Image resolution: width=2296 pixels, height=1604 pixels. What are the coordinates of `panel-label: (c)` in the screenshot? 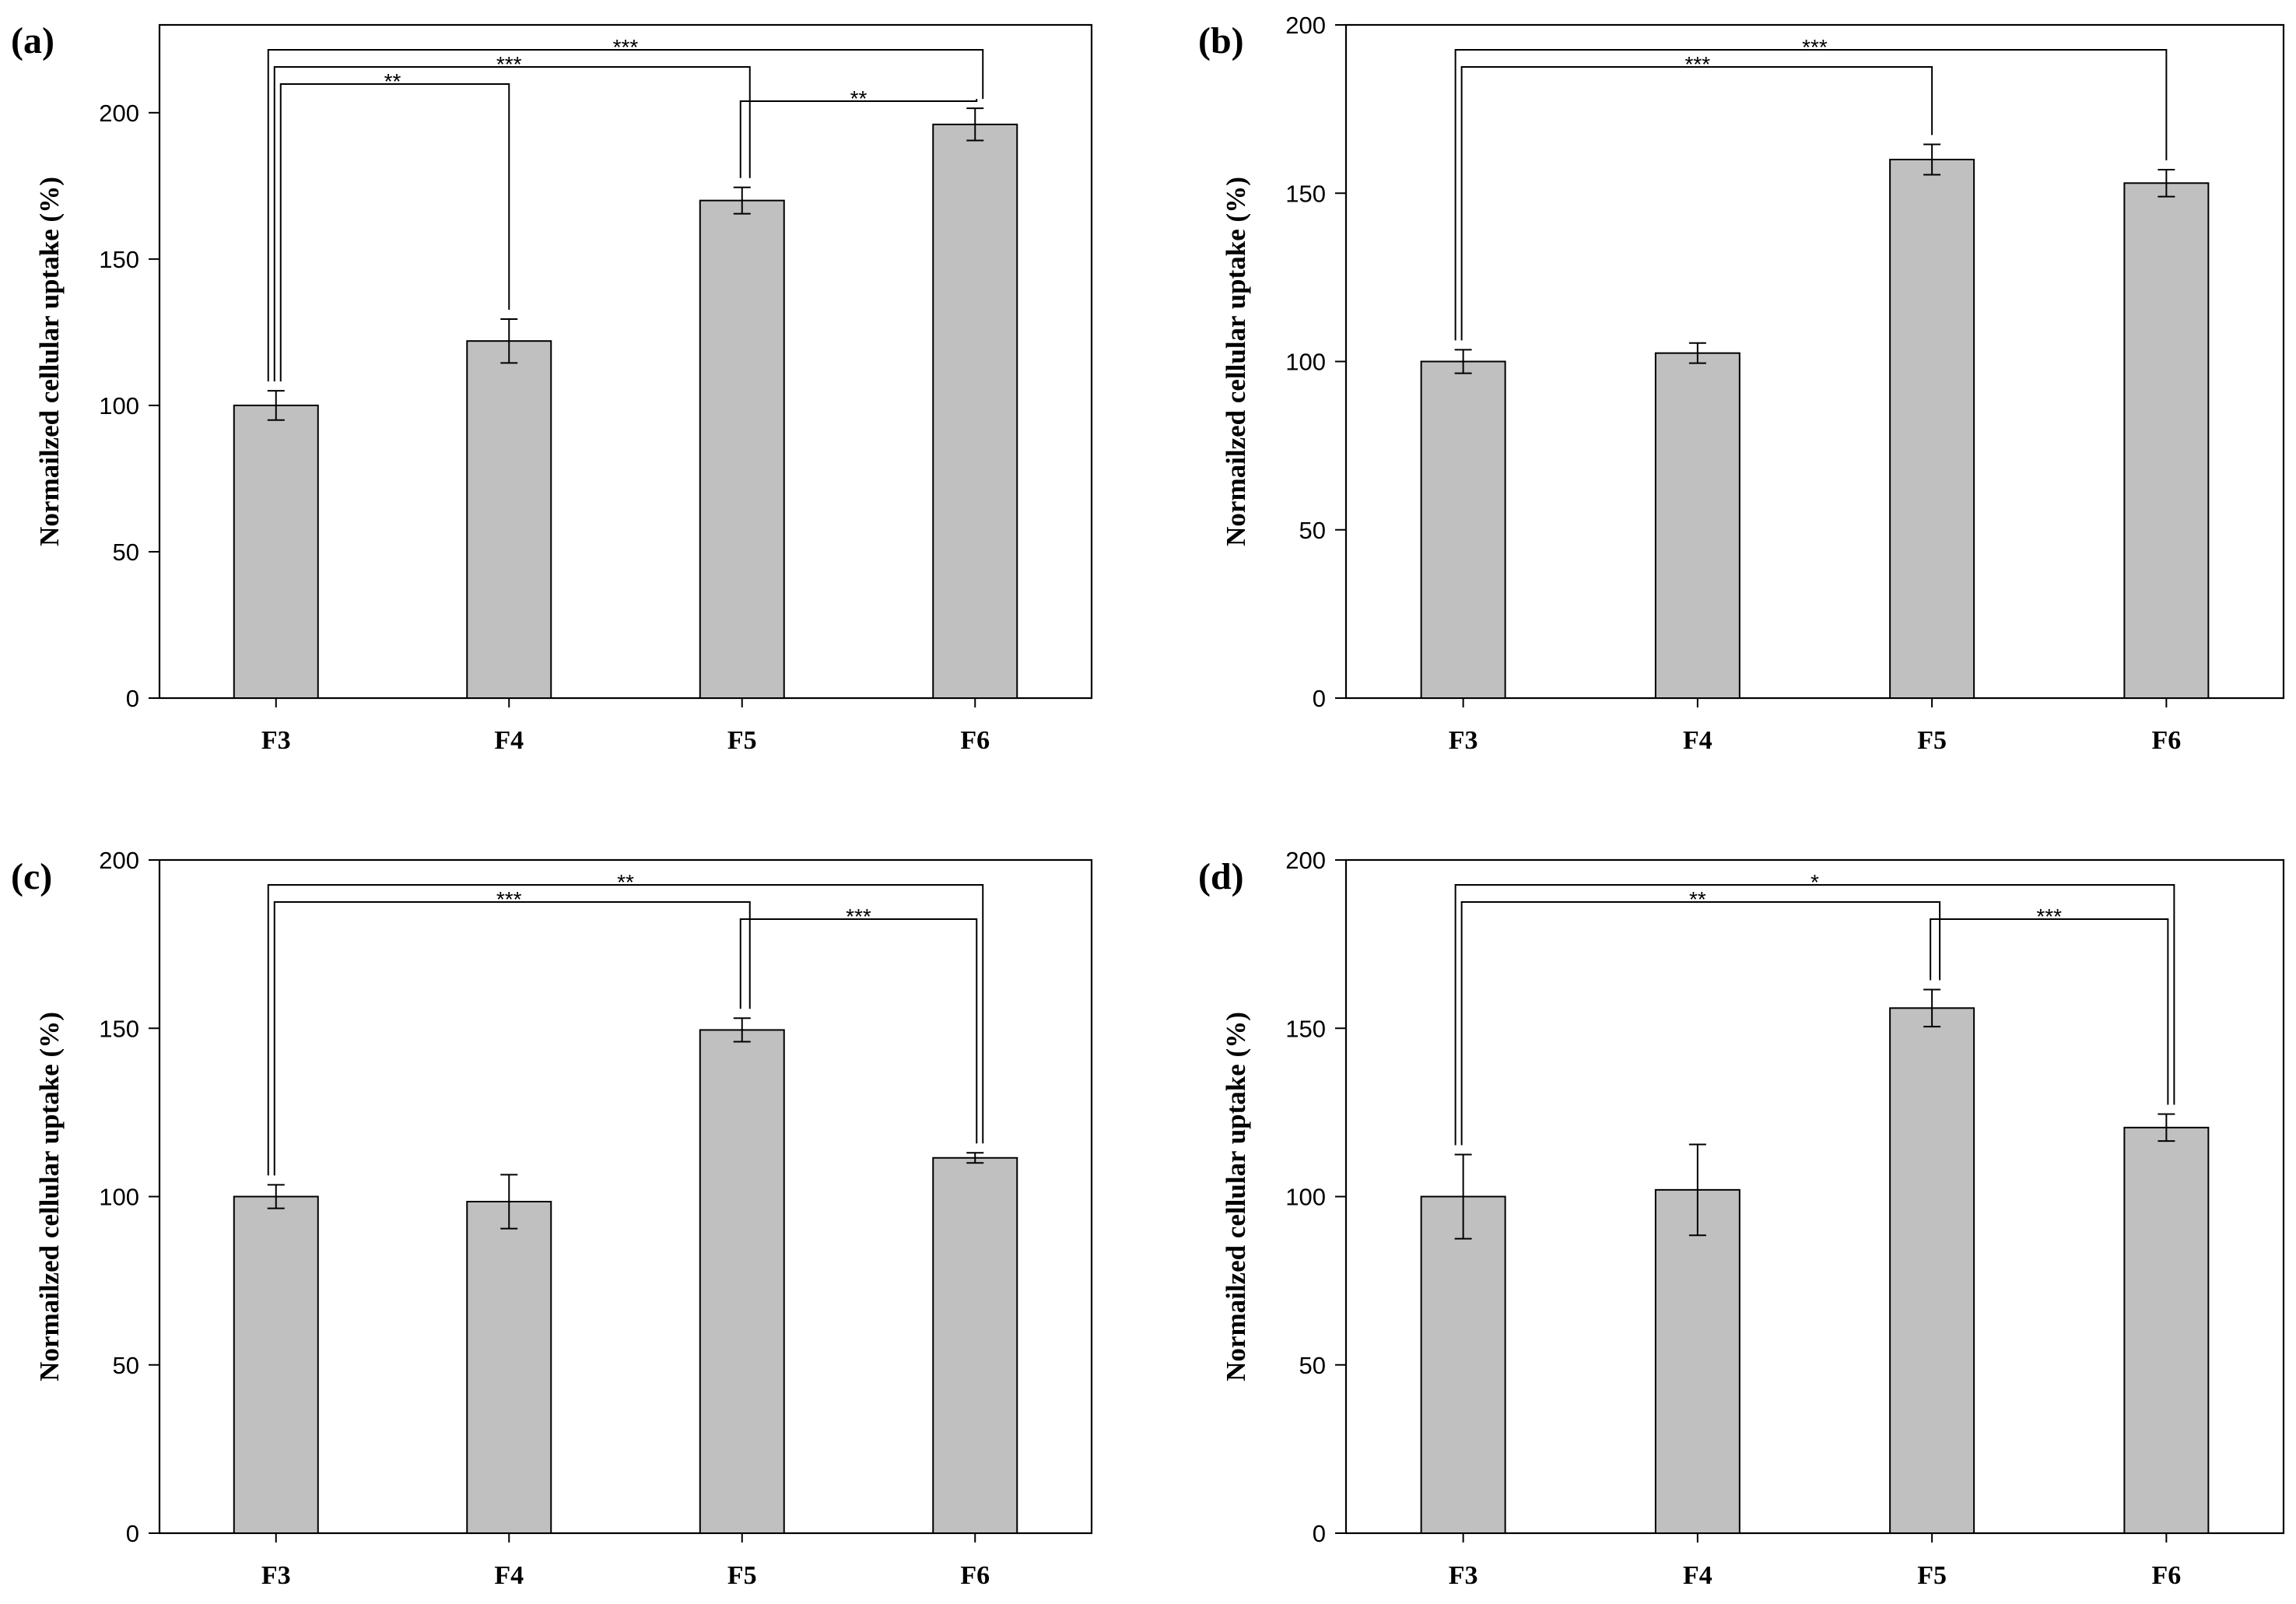 It's located at (31, 877).